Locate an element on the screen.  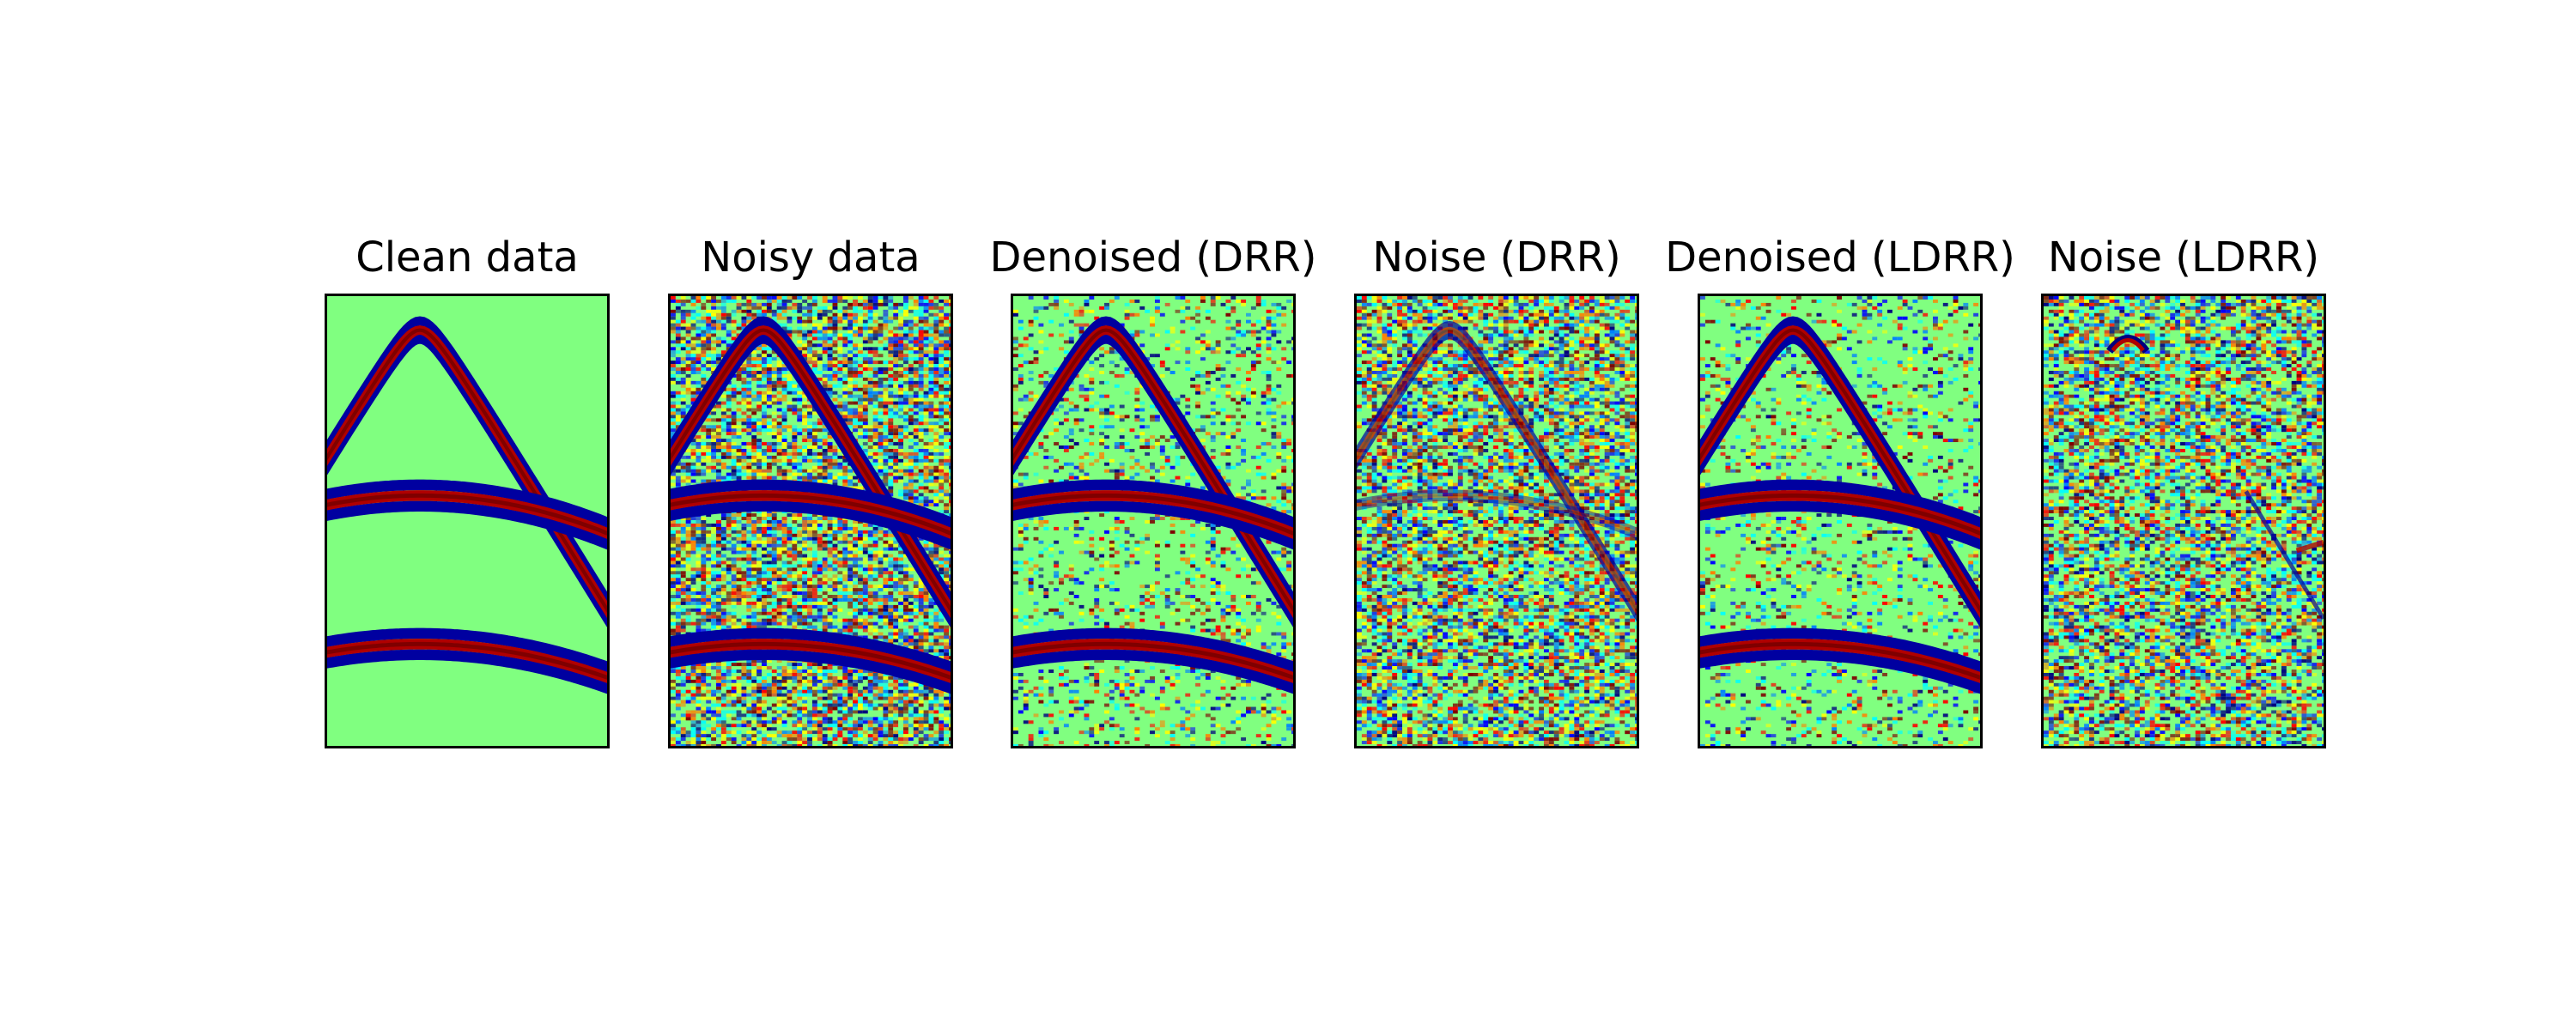
diagonal-leak-event is located at coordinates (2284, 555).